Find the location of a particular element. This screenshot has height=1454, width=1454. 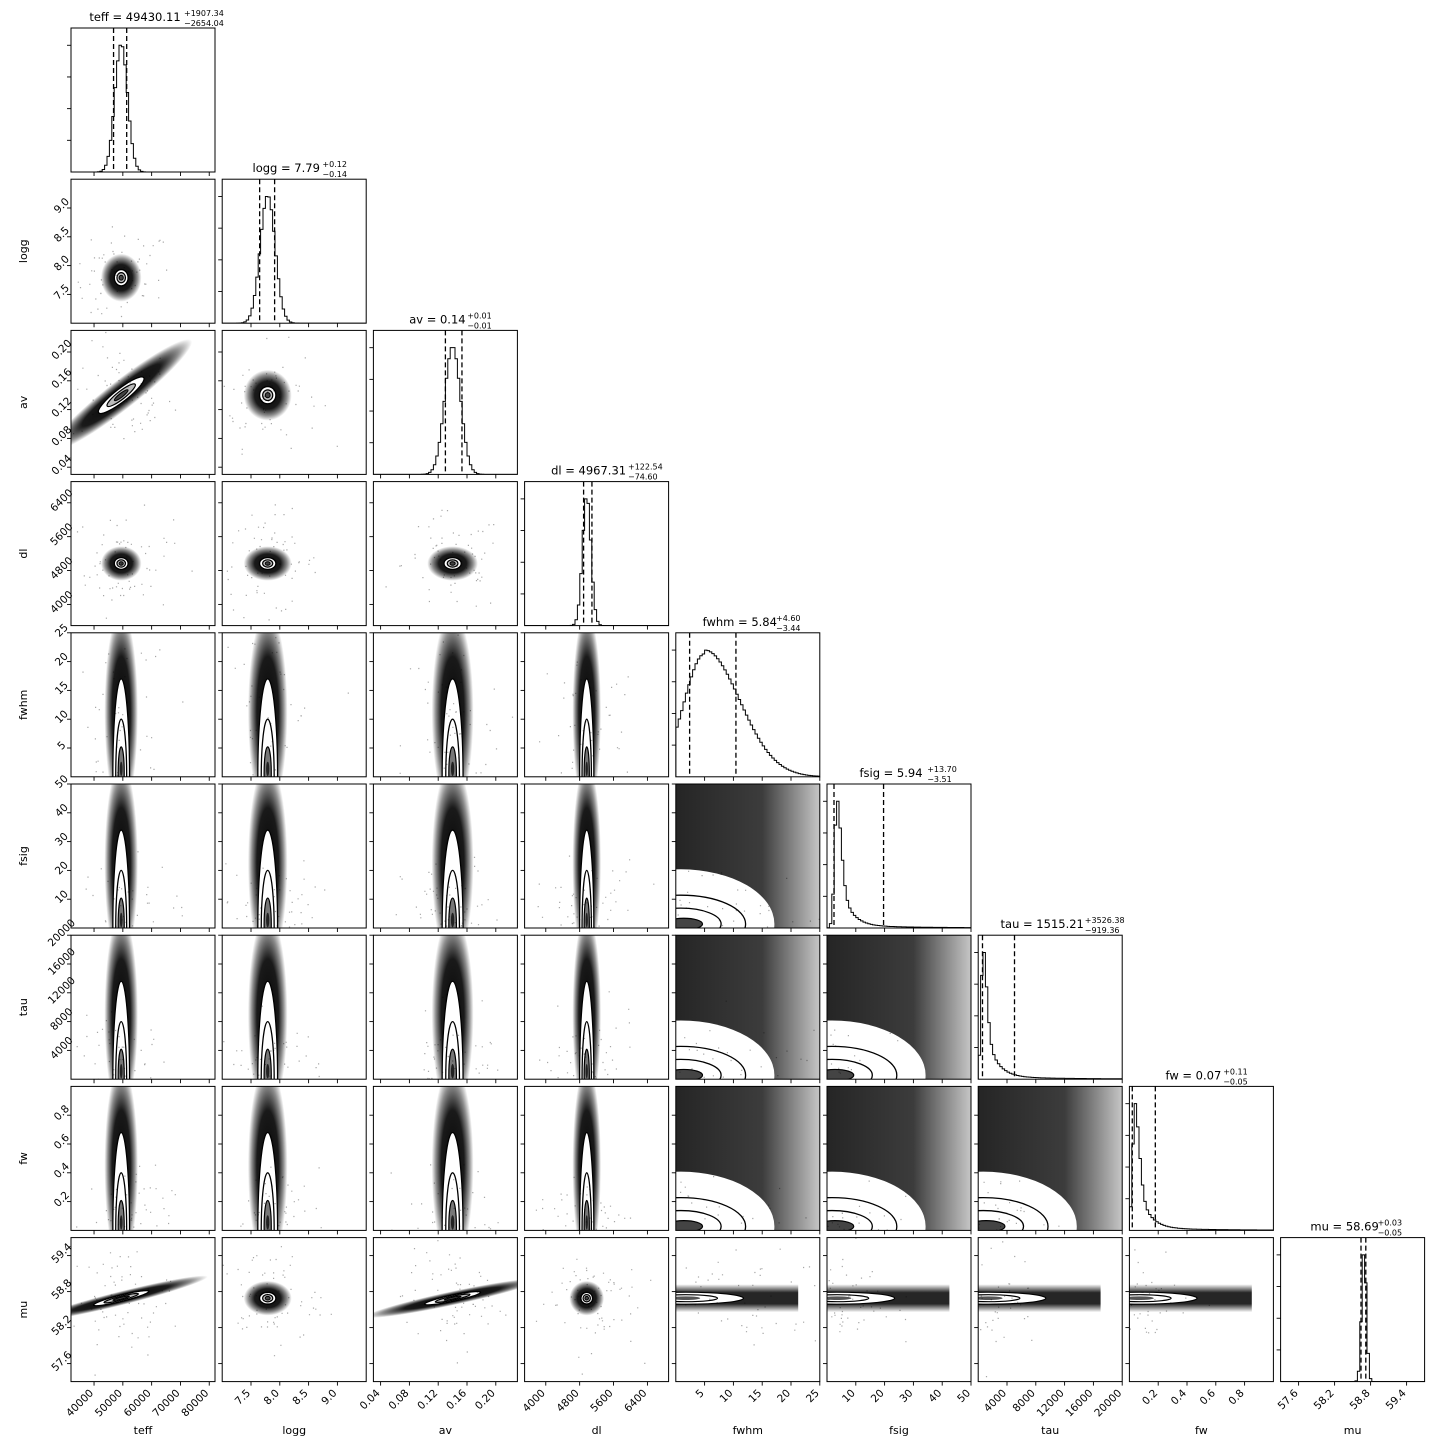

xtick-dl-0: 4000 is located at coordinates (534, 1400).